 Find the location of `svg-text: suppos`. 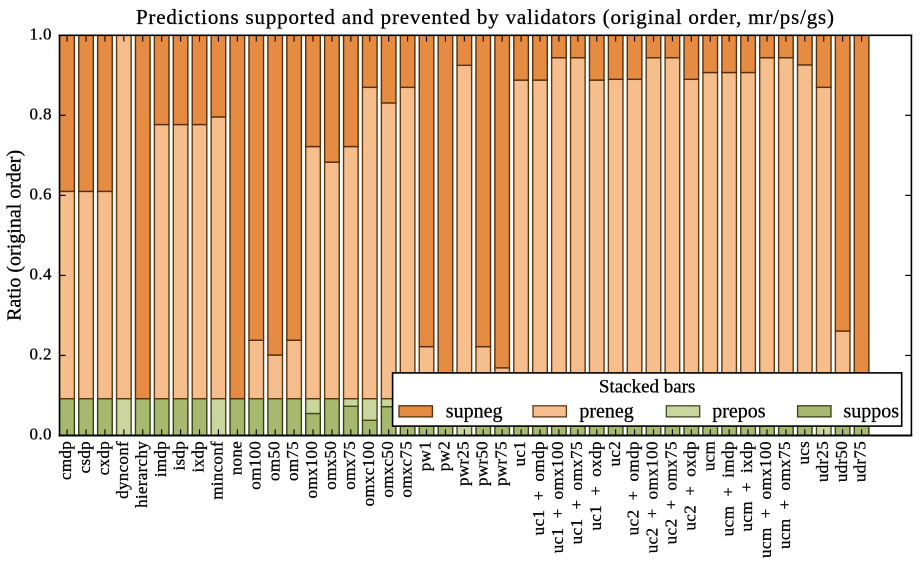

svg-text: suppos is located at coordinates (872, 411).